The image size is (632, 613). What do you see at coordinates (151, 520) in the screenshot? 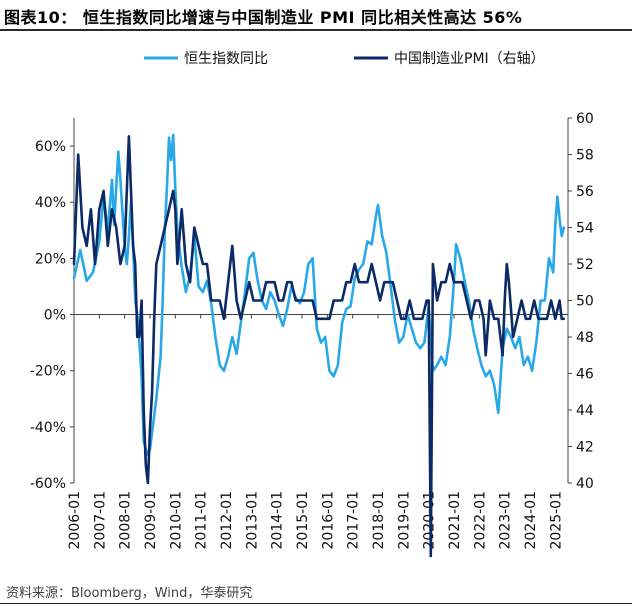
I see `x-axis-tick-label: 2009-01` at bounding box center [151, 520].